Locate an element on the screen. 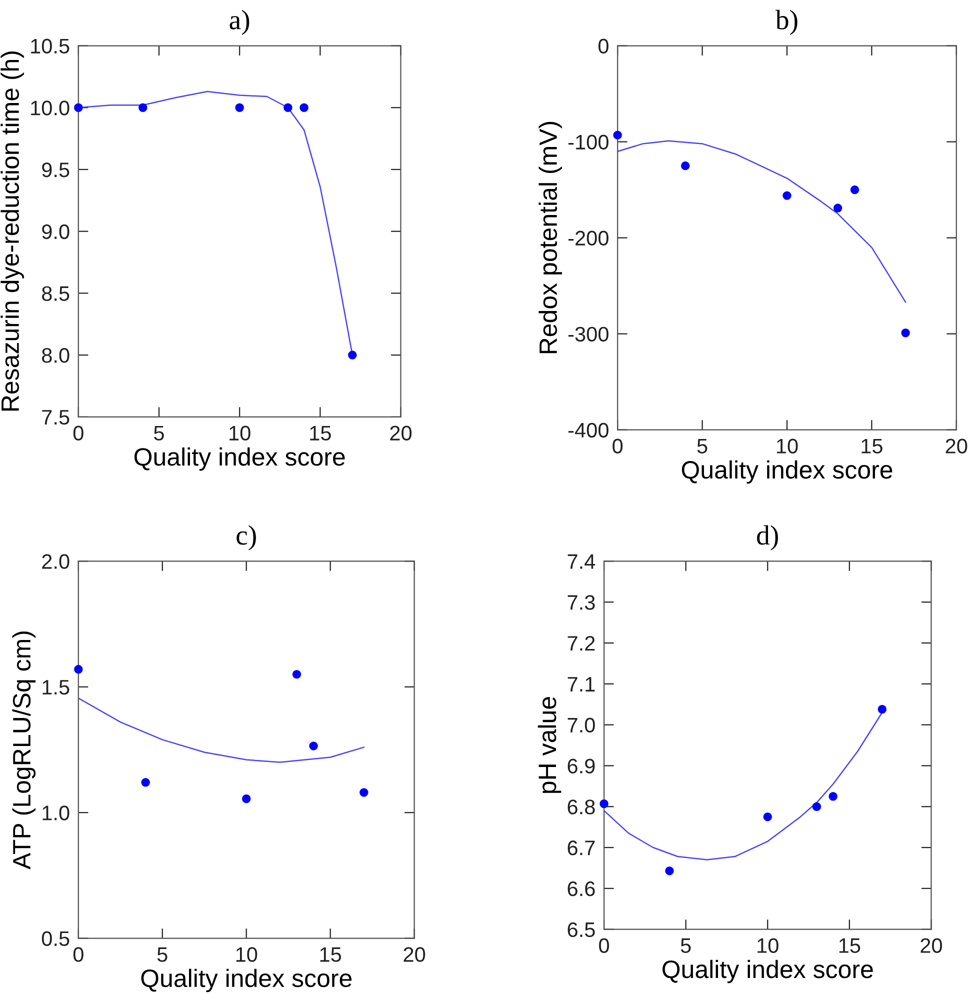  y-tick-label: 9.0 is located at coordinates (56, 232).